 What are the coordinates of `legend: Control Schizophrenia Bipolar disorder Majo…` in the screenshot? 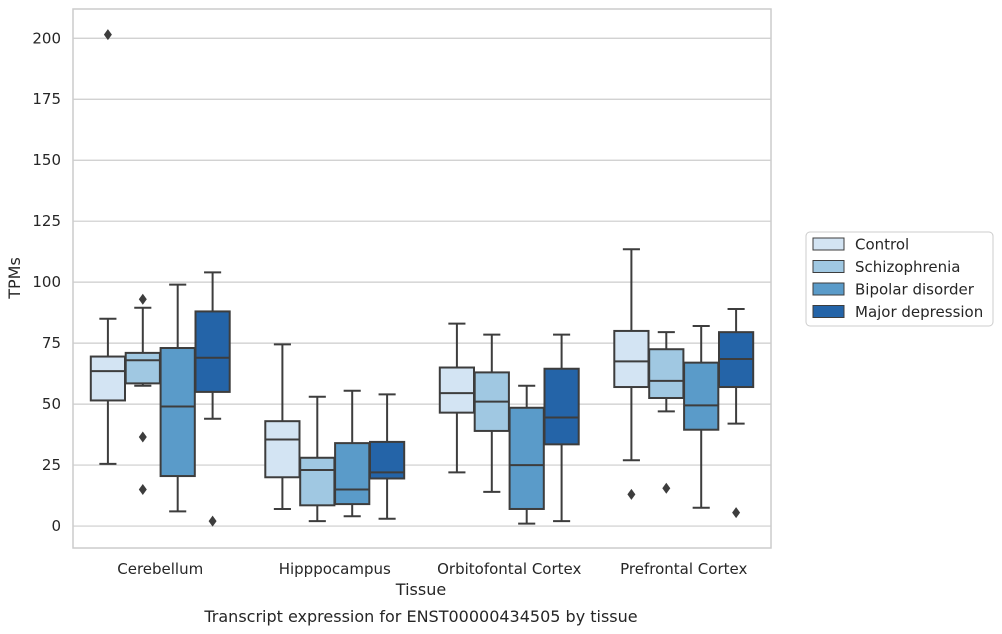 It's located at (899, 279).